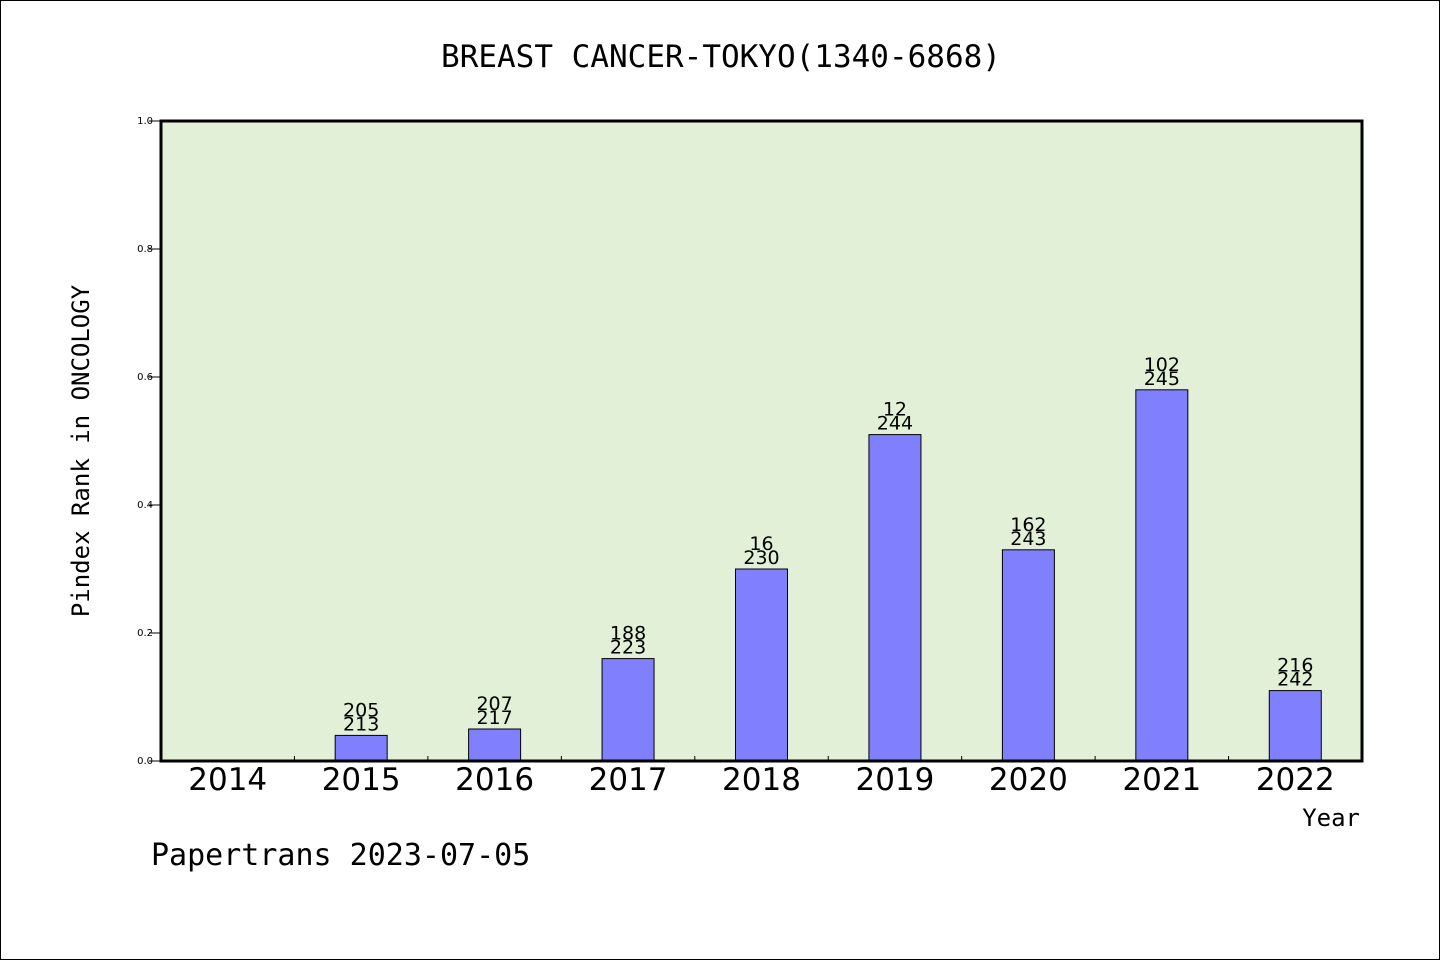 This screenshot has height=961, width=1440. What do you see at coordinates (895, 424) in the screenshot?
I see `bar-label-bottom: 244` at bounding box center [895, 424].